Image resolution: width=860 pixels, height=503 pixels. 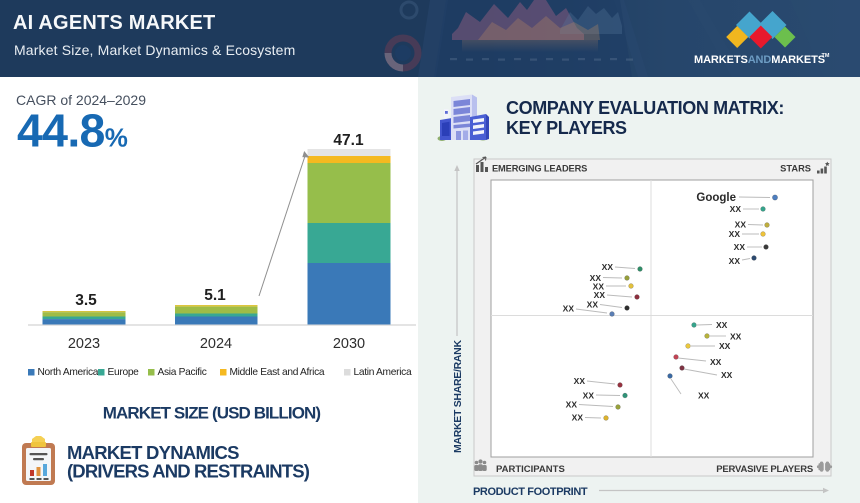 What do you see at coordinates (212, 413) in the screenshot?
I see `svg-text: MARKET SIZE (USD BILLION)` at bounding box center [212, 413].